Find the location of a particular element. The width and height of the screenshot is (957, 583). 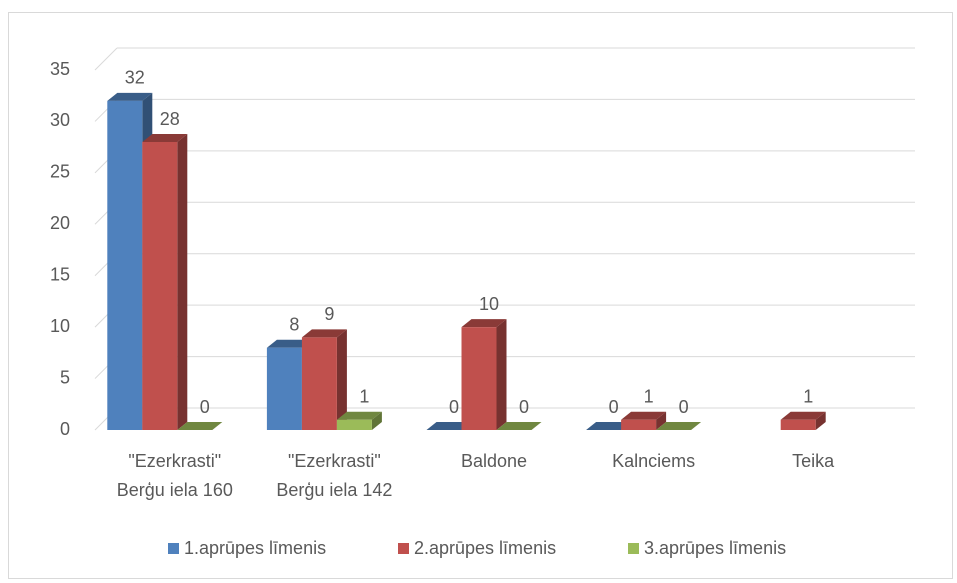

data-label: 32 is located at coordinates (135, 78).